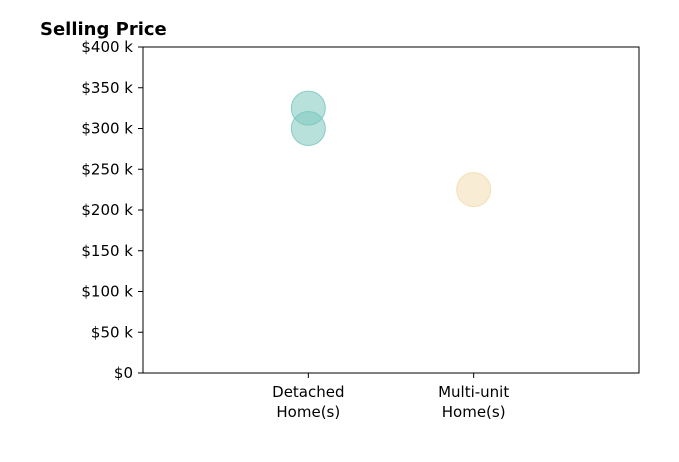 Image resolution: width=679 pixels, height=462 pixels. What do you see at coordinates (107, 169) in the screenshot?
I see `y-tick-label: $250 k` at bounding box center [107, 169].